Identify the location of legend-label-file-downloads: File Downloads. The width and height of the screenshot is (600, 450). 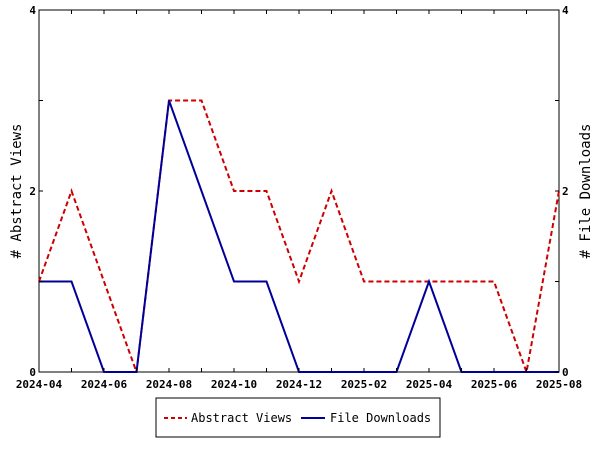
(380, 418).